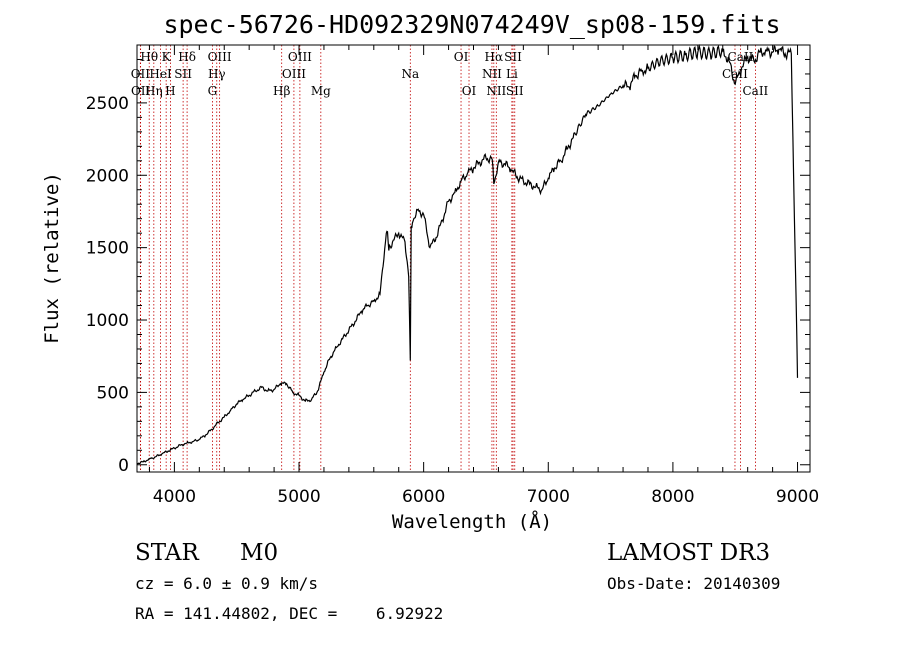  I want to click on line-label-27: CaII, so click(755, 91).